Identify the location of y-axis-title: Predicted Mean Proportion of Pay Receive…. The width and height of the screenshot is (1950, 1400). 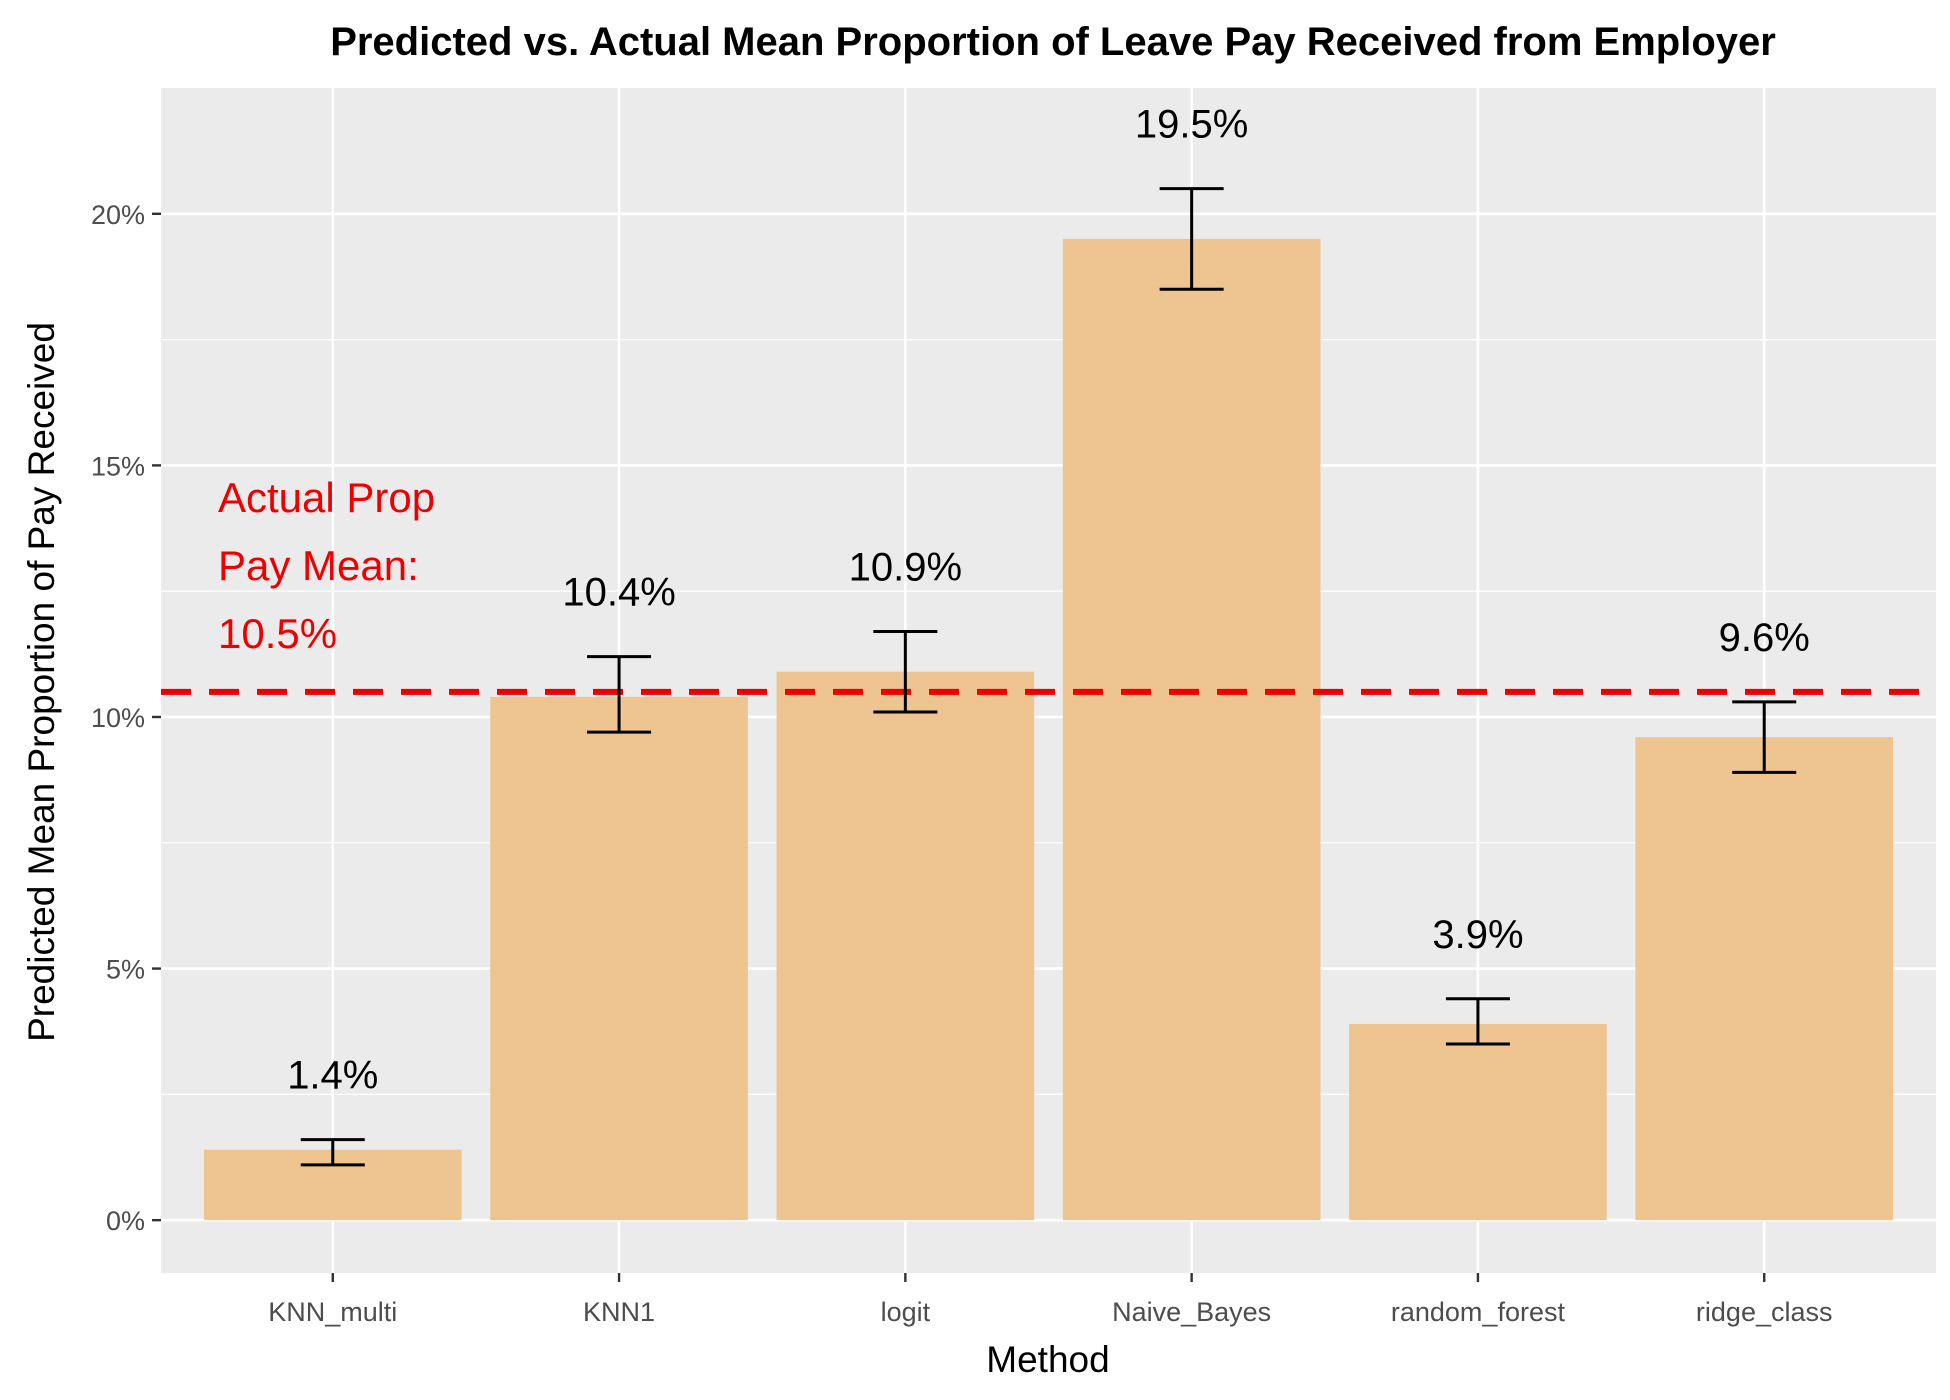
(41, 682).